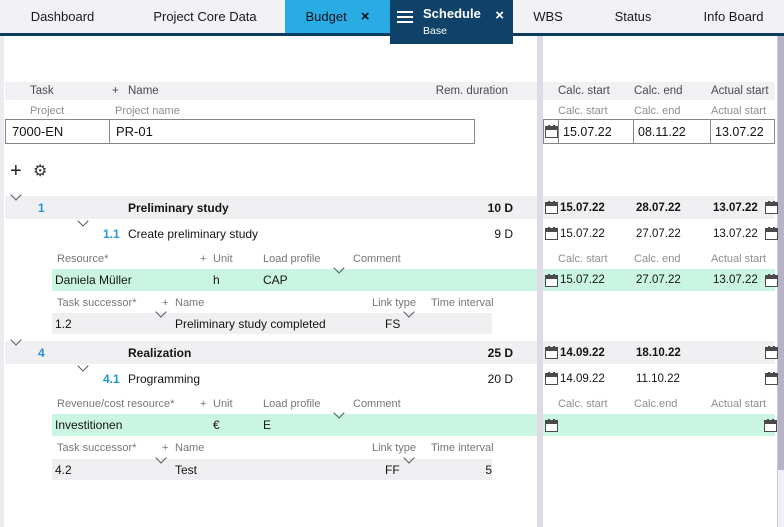  Describe the element at coordinates (658, 207) in the screenshot. I see `calc-end-value: 28.07.22` at that location.